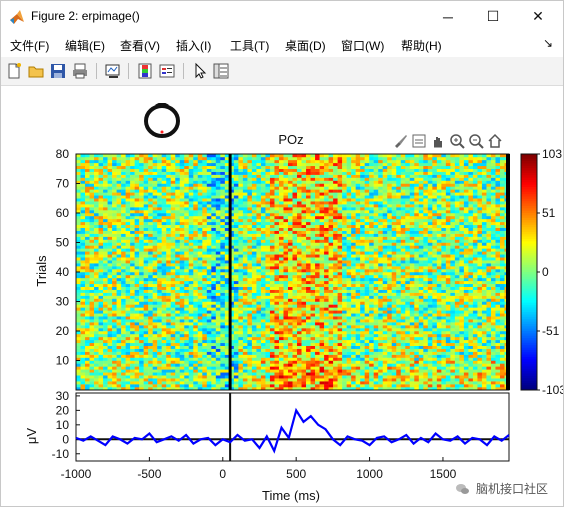  I want to click on menu-view: 查看(V), so click(140, 46).